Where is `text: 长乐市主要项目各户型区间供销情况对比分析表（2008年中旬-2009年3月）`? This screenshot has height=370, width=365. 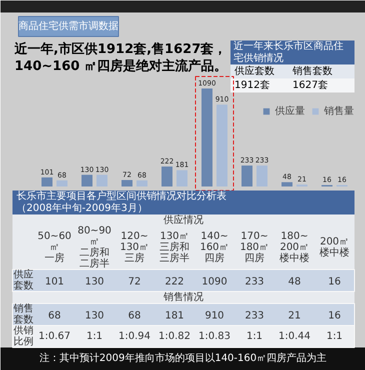 text: 长乐市主要项目各户型区间供销情况对比分析表（2008年中旬-2009年3月） is located at coordinates (121, 202).